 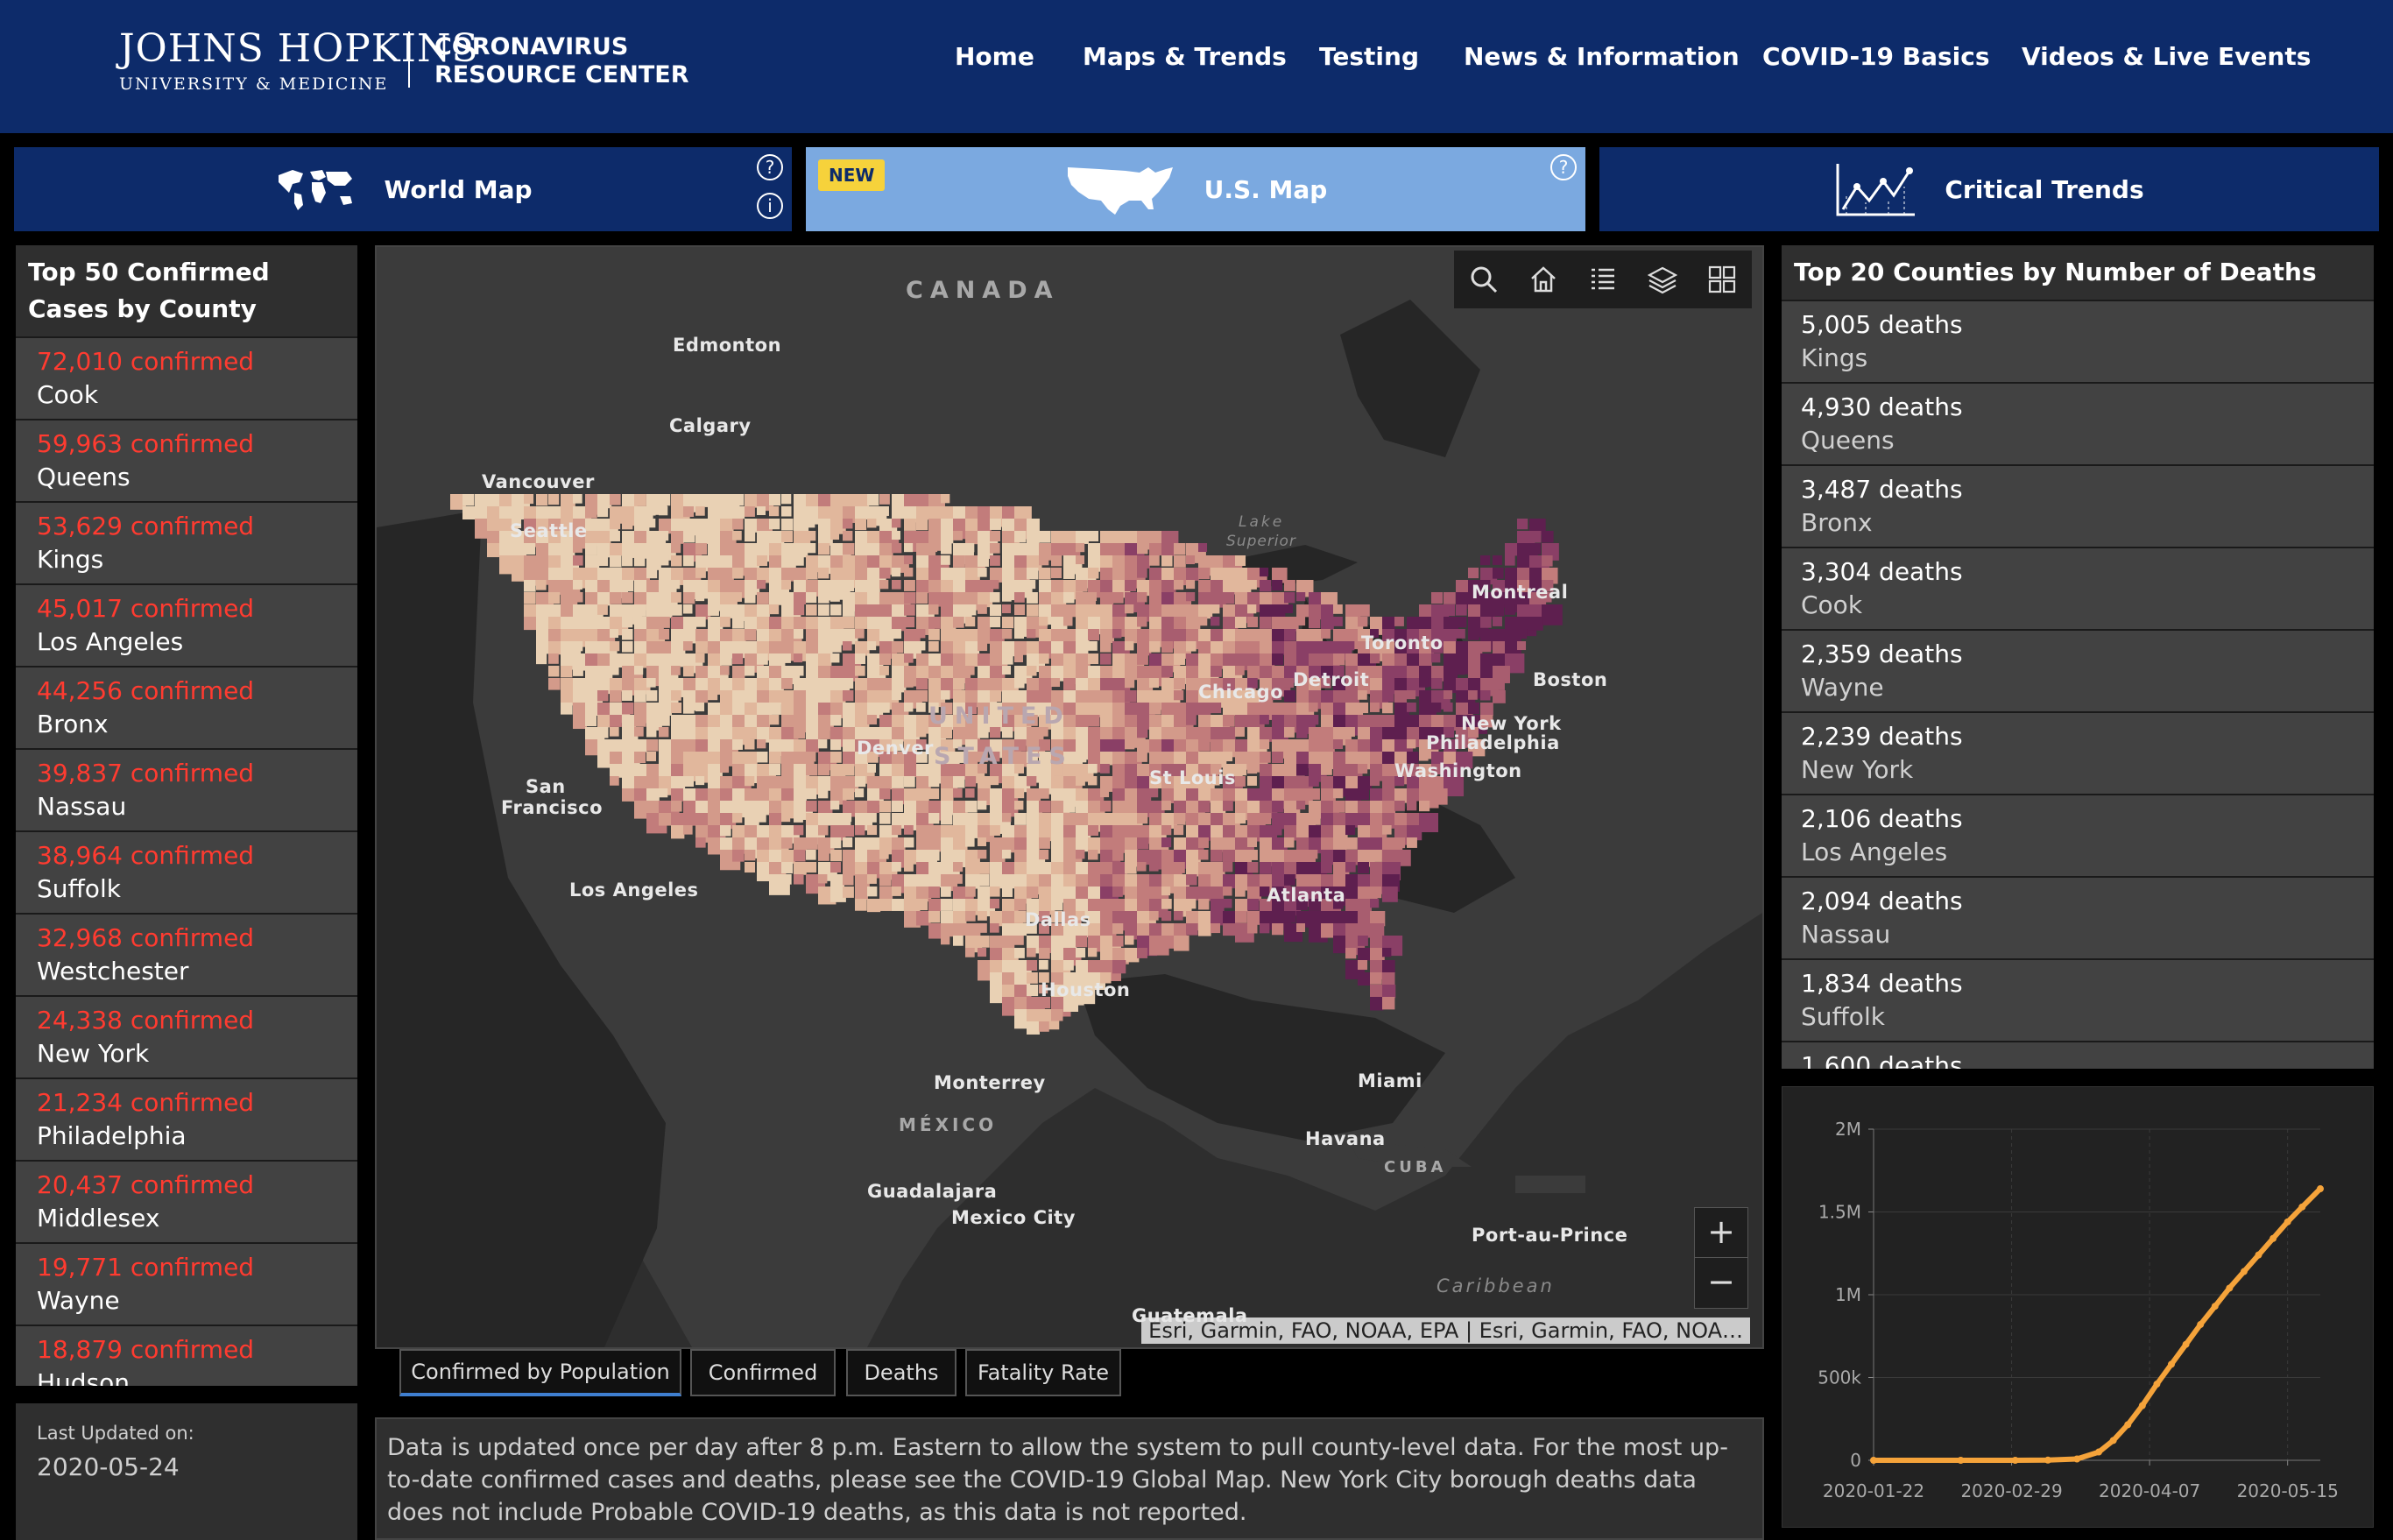 What do you see at coordinates (98, 1219) in the screenshot?
I see `list-item-name: Middlesex` at bounding box center [98, 1219].